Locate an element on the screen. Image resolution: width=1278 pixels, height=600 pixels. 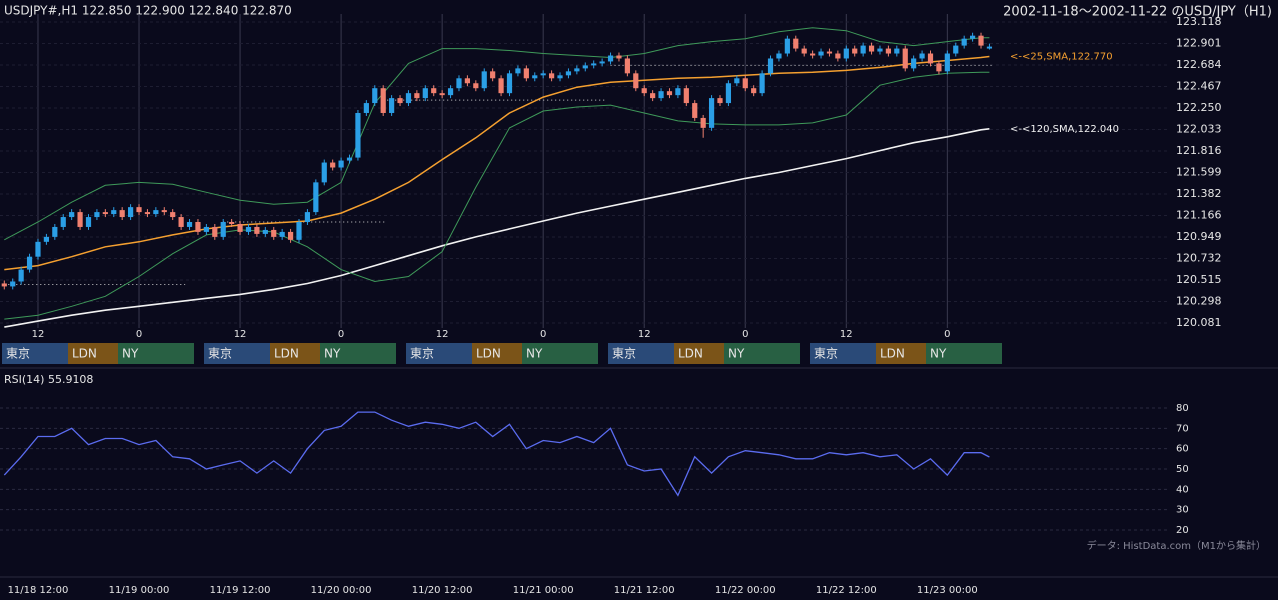
y-tick-label: 60 is located at coordinates (1182, 449).